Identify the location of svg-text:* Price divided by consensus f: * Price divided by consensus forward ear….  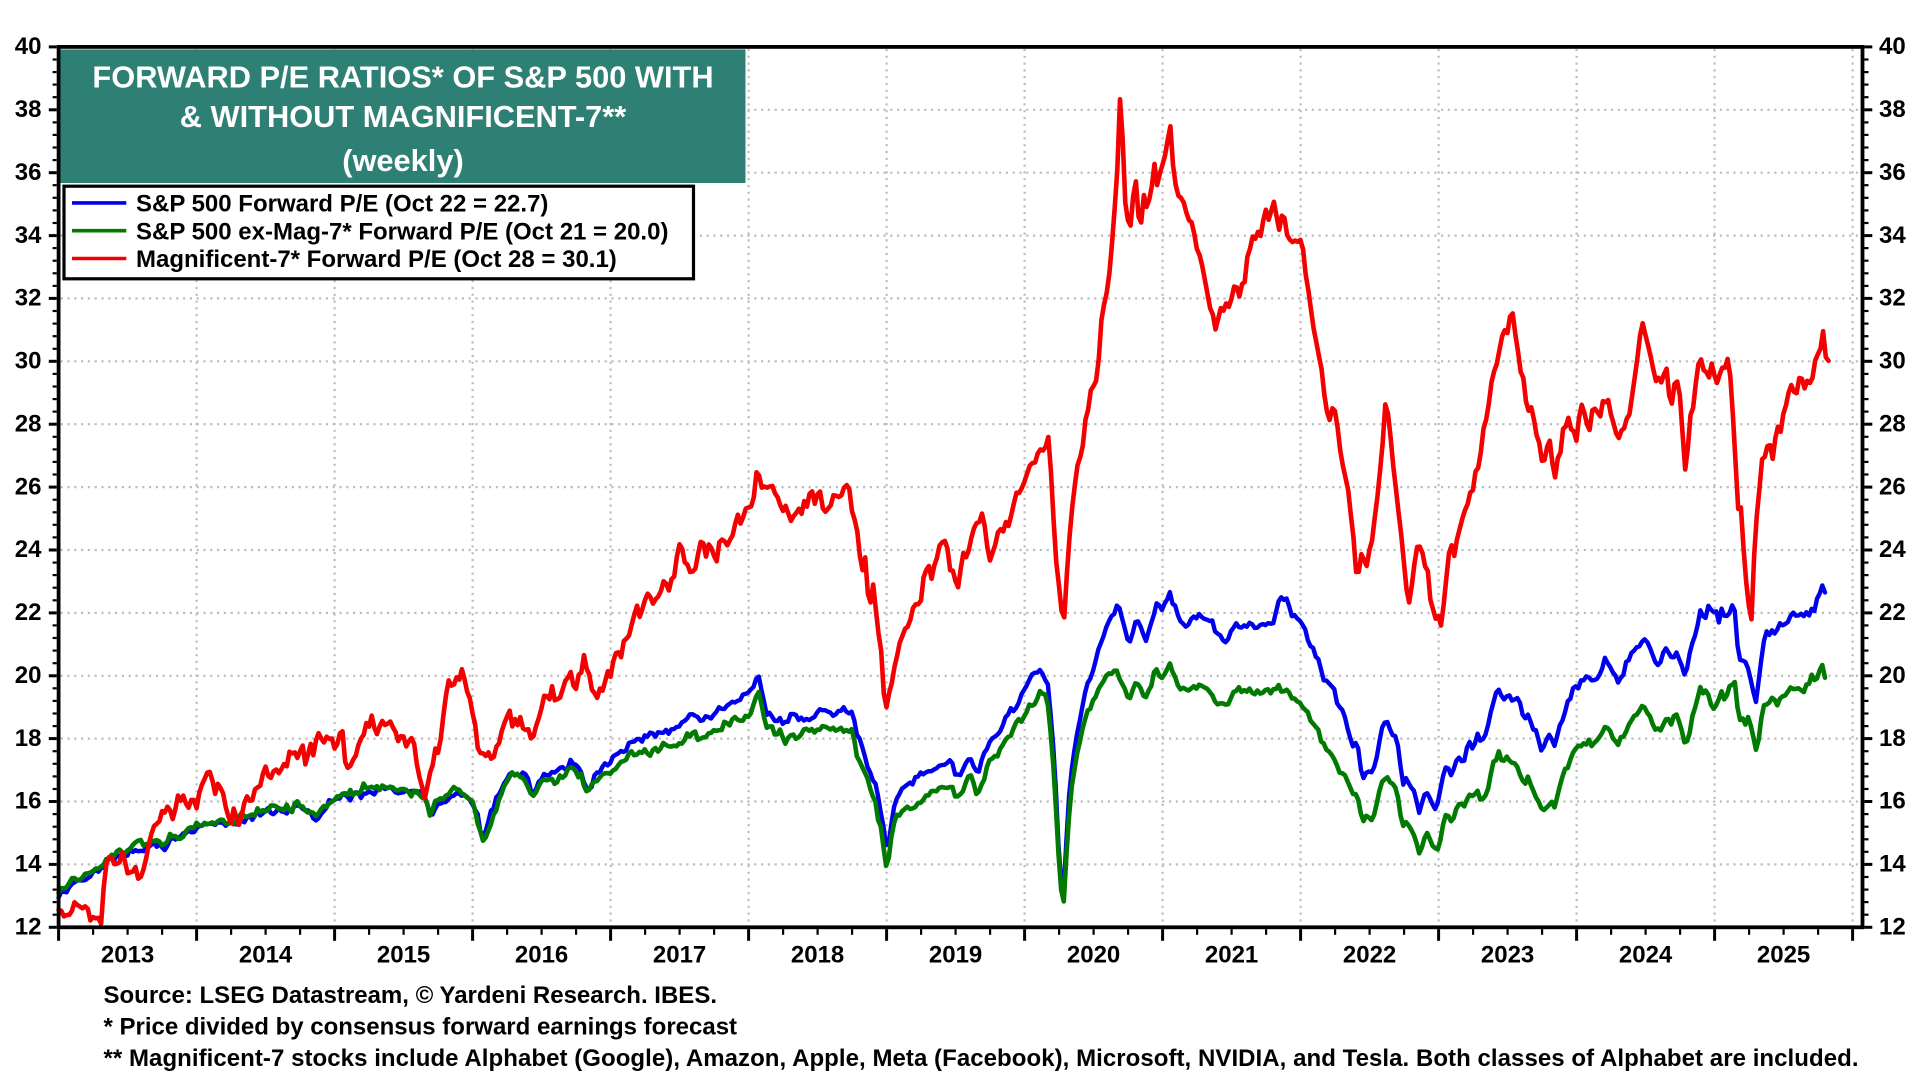
(421, 1027).